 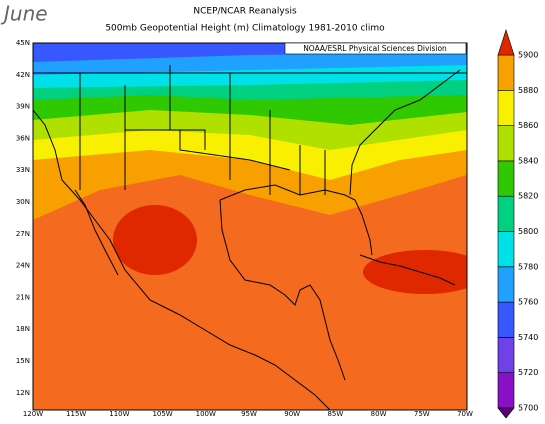 I want to click on colorbar-label: 5780, so click(x=528, y=266).